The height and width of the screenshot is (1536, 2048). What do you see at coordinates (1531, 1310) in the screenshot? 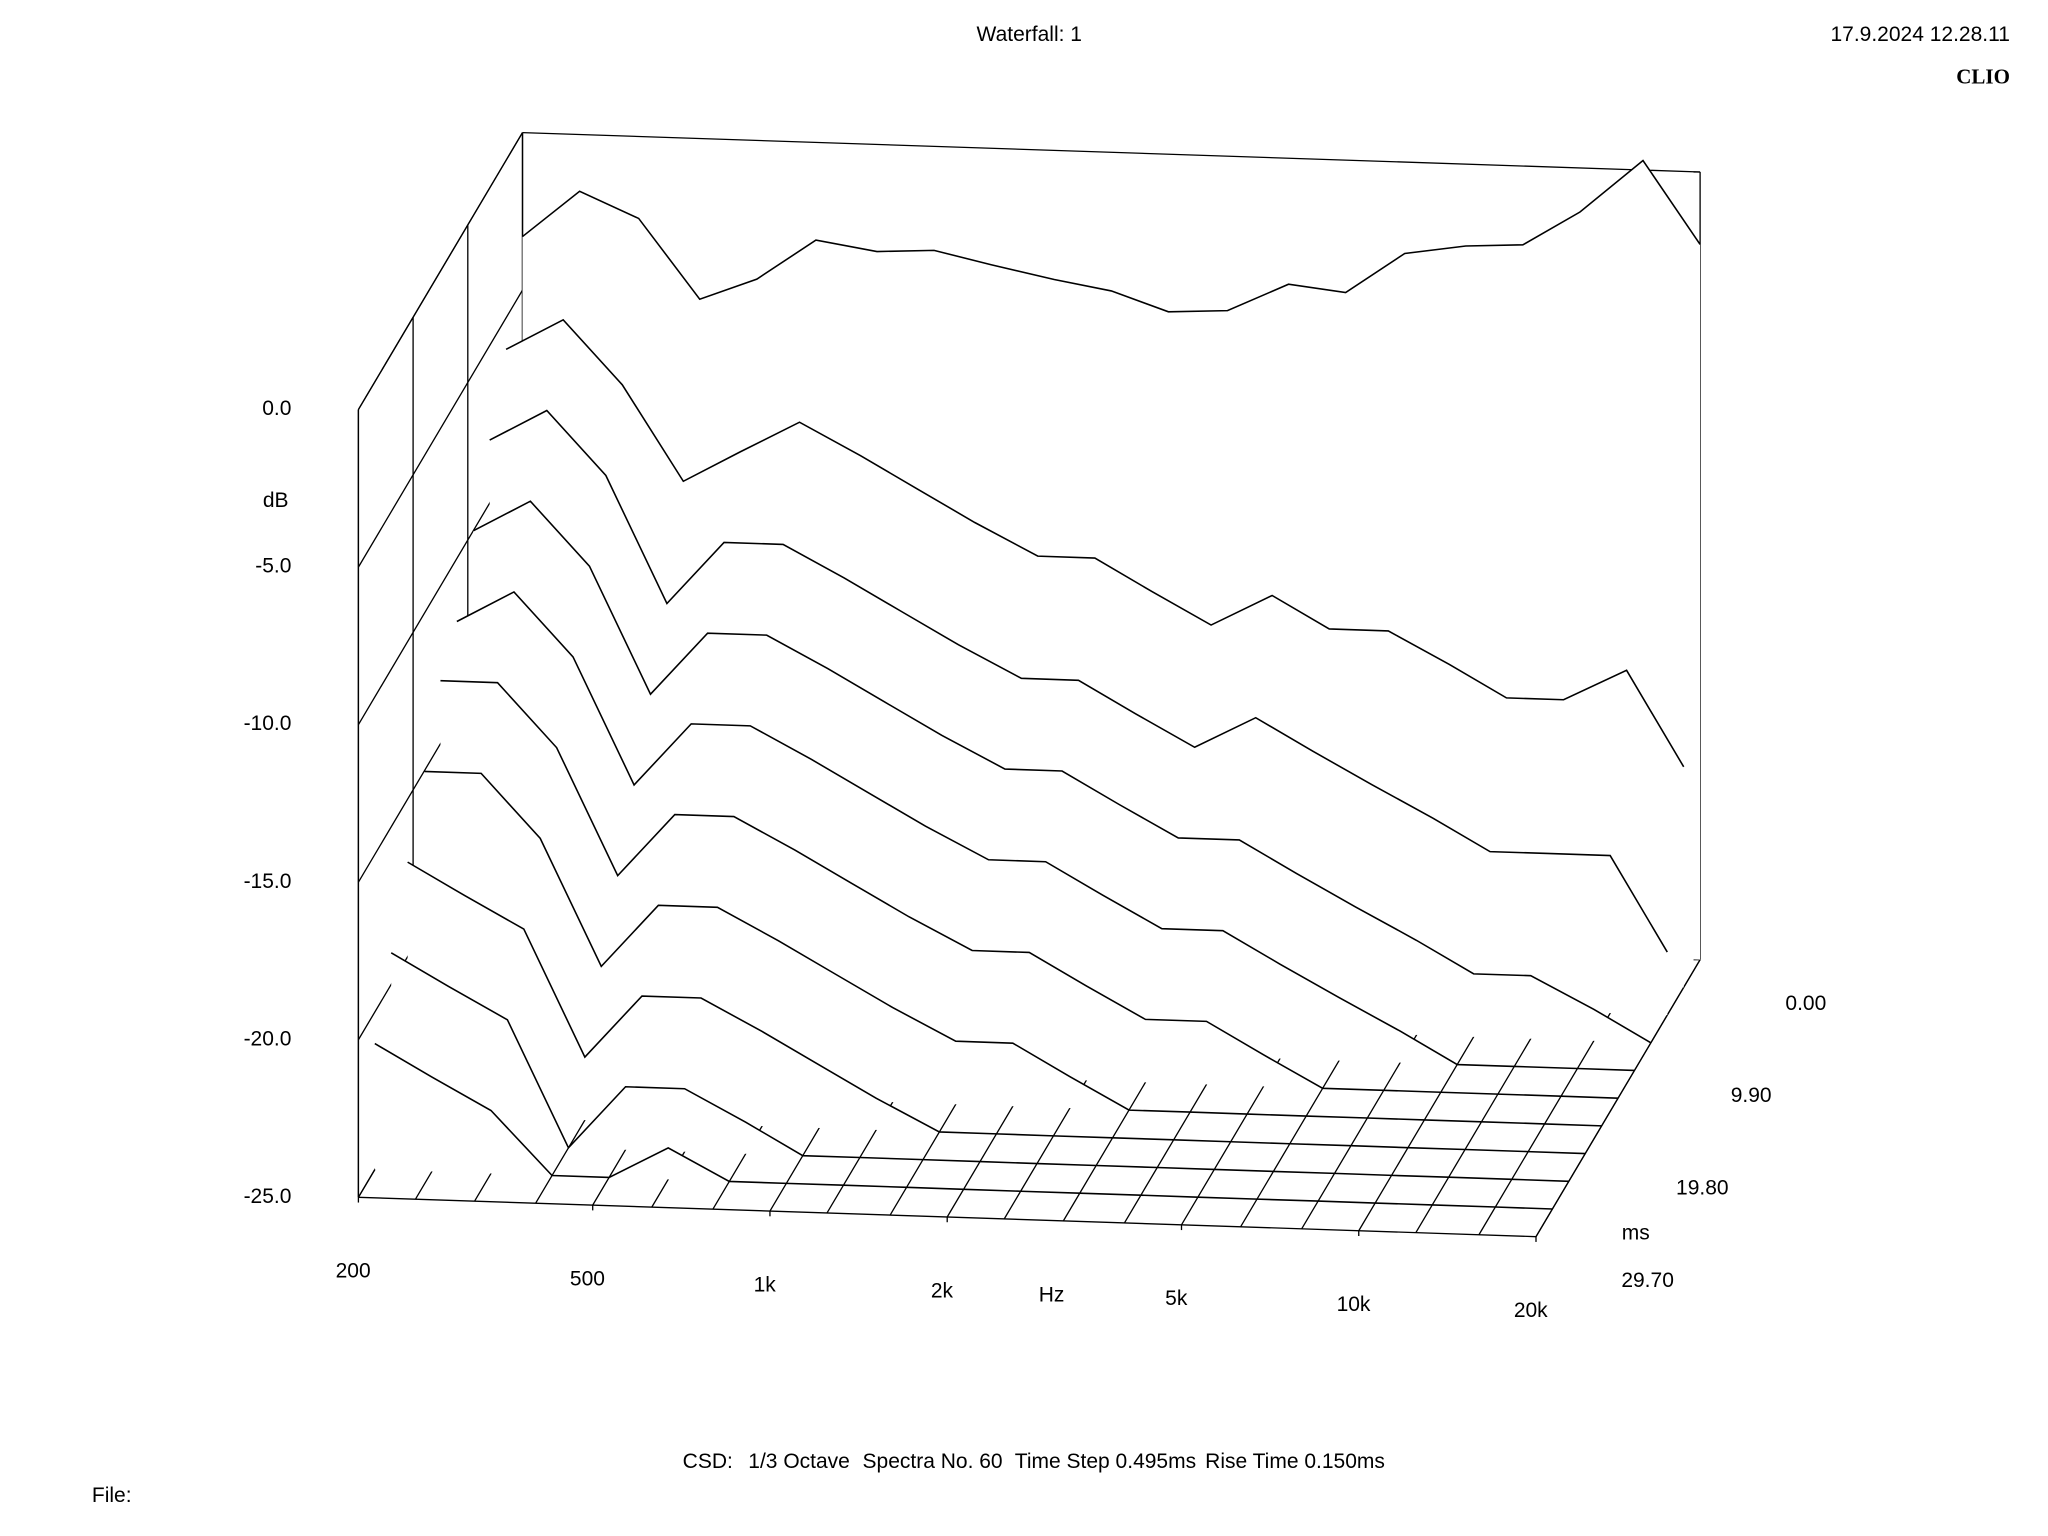
I see `x-tick-label: 20k` at bounding box center [1531, 1310].